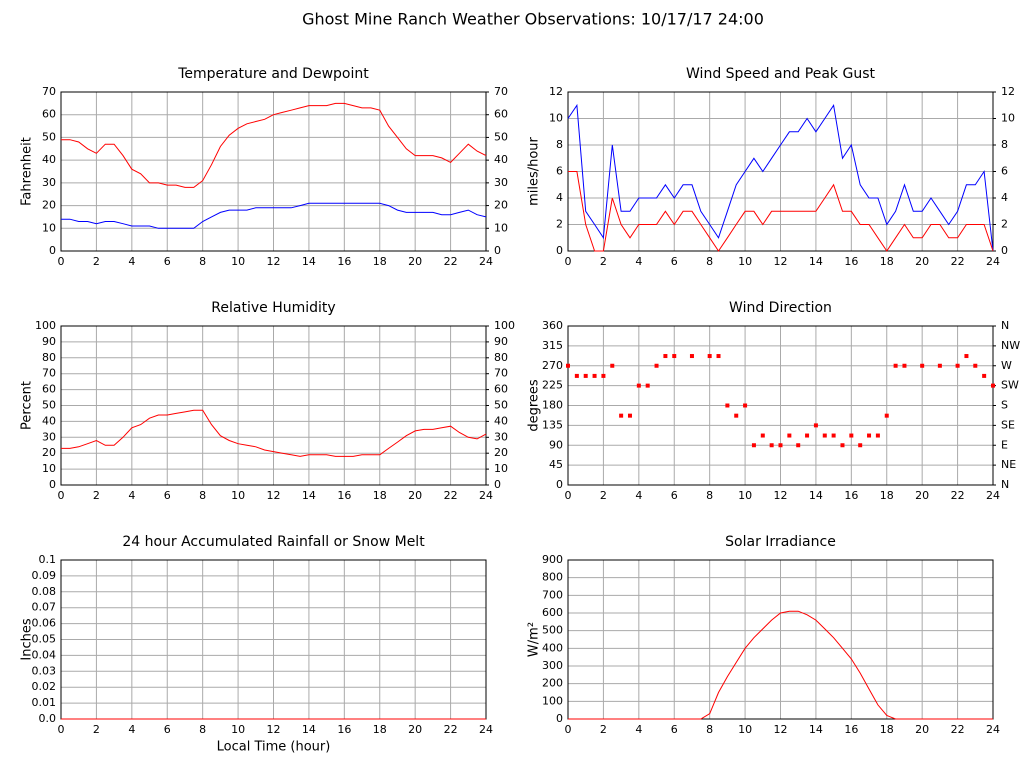 The width and height of the screenshot is (1027, 772). What do you see at coordinates (44, 607) in the screenshot?
I see `y-tick-label: 0.07` at bounding box center [44, 607].